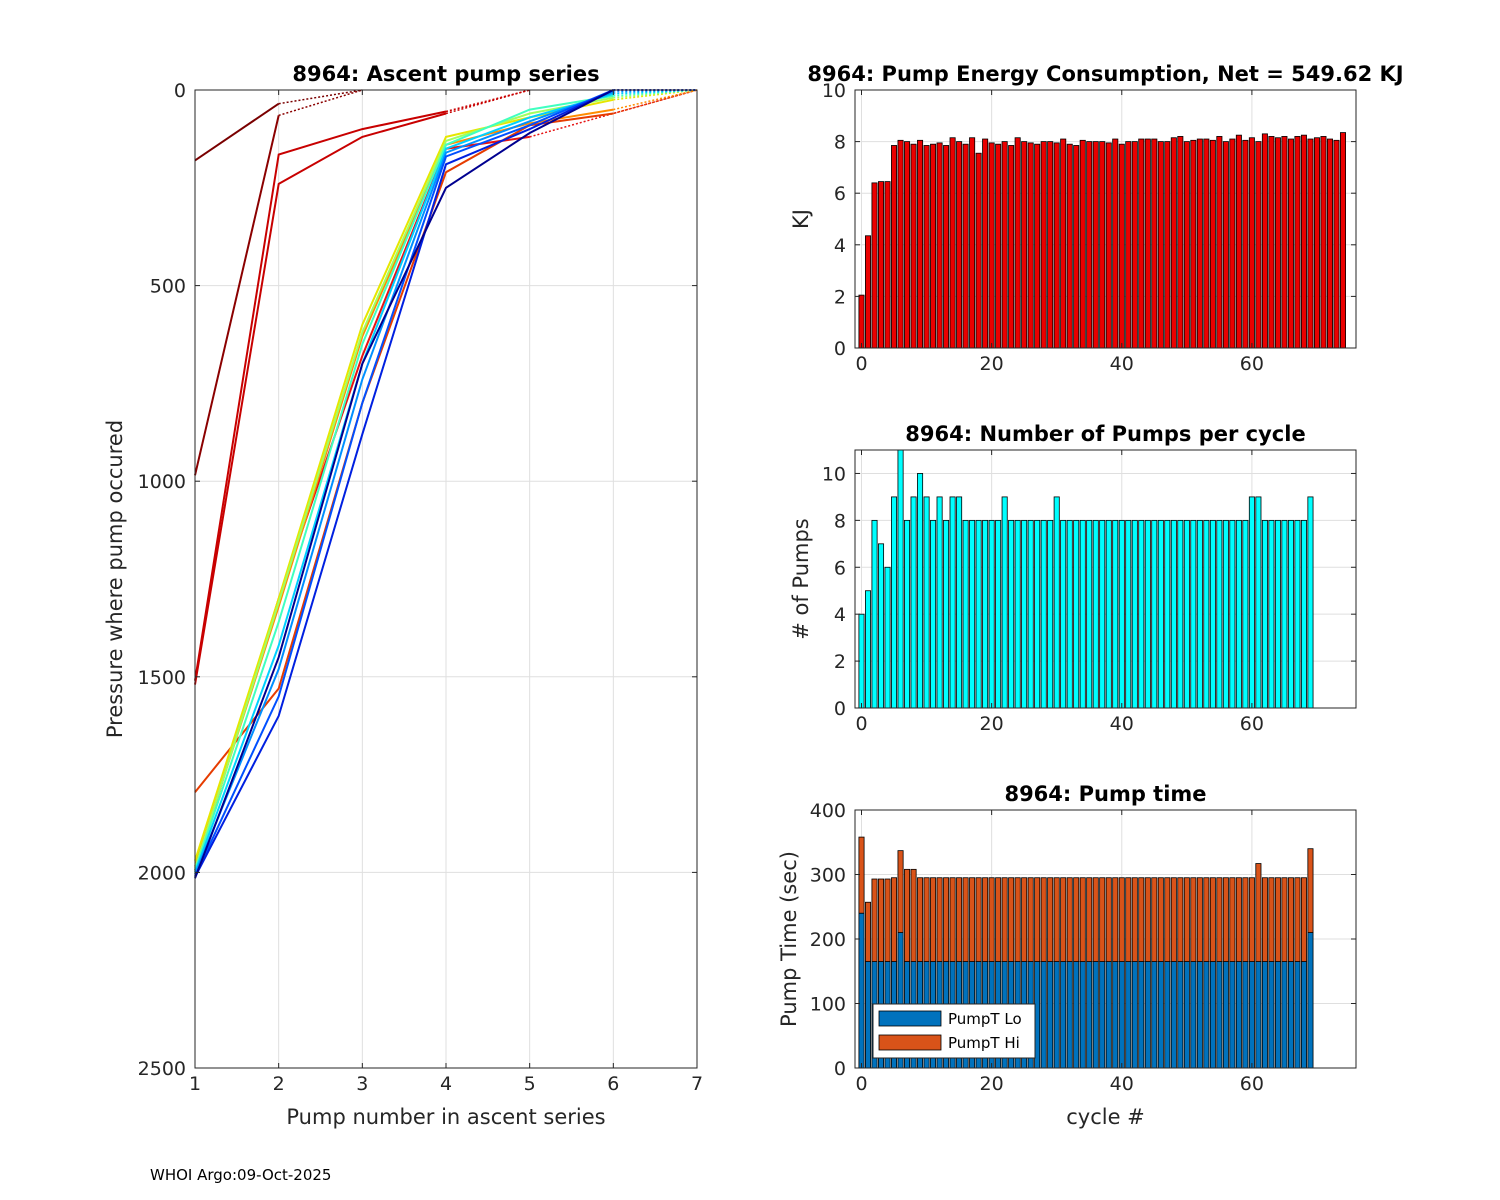 Image resolution: width=1500 pixels, height=1200 pixels. Describe the element at coordinates (840, 143) in the screenshot. I see `y-tick-label: 8` at that location.